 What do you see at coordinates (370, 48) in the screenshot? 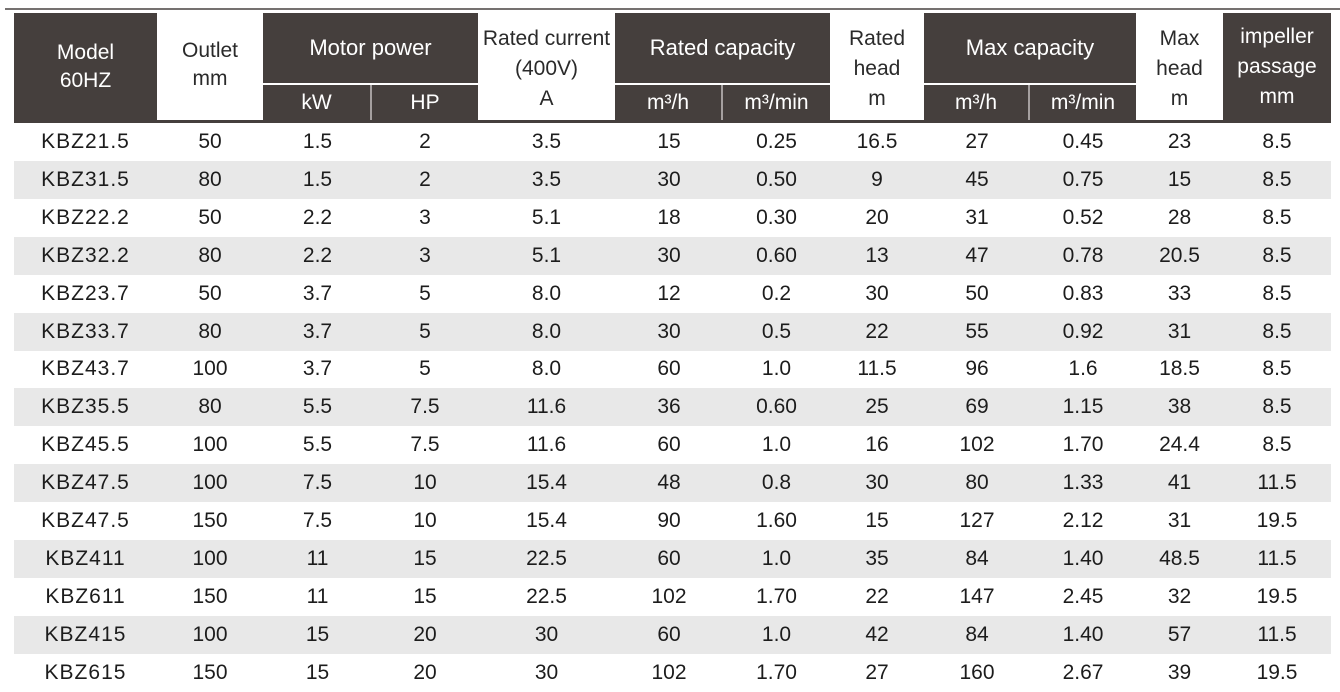
I see `header-motor-power: Motor power` at bounding box center [370, 48].